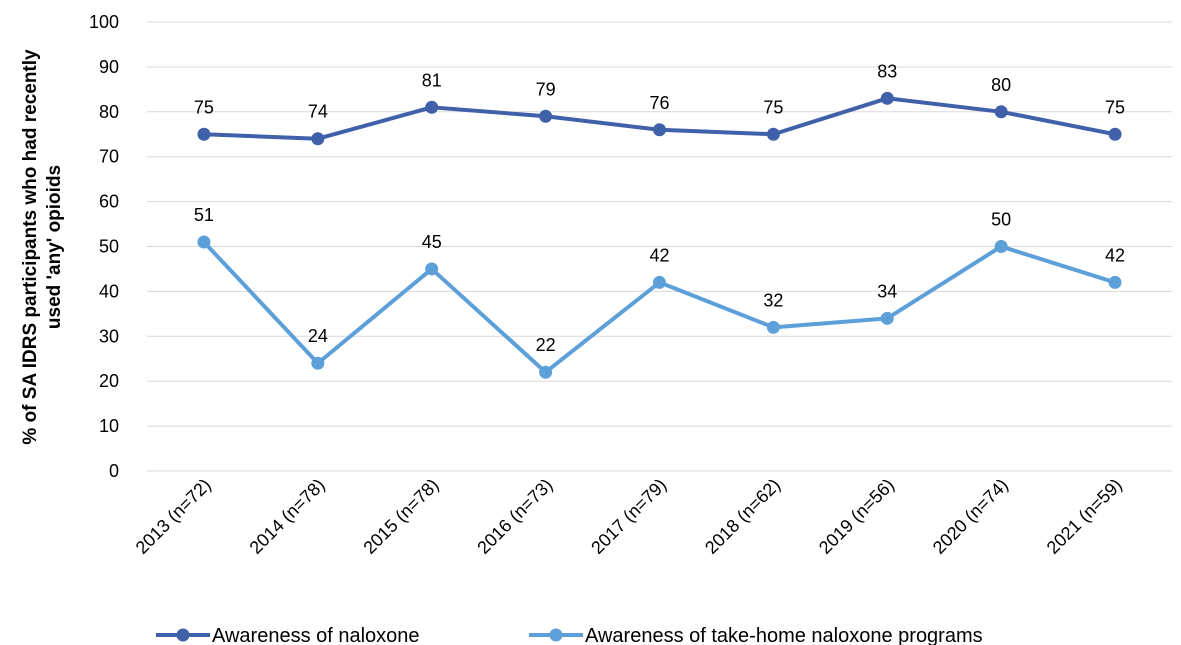 The height and width of the screenshot is (645, 1181). I want to click on y-axis-ticks: 0 10 20 30 40 50 60 70 80 90 100, so click(104, 246).